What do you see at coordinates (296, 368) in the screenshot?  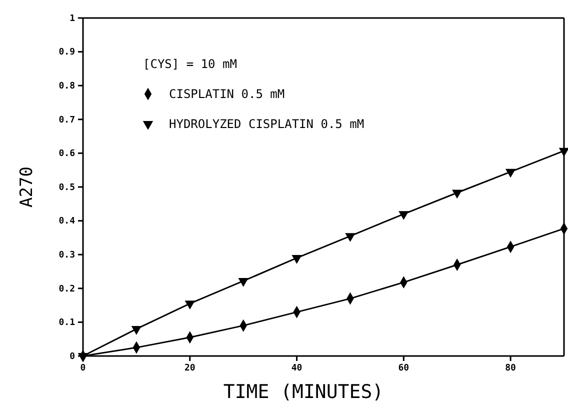 I see `x-tick-label: 40` at bounding box center [296, 368].